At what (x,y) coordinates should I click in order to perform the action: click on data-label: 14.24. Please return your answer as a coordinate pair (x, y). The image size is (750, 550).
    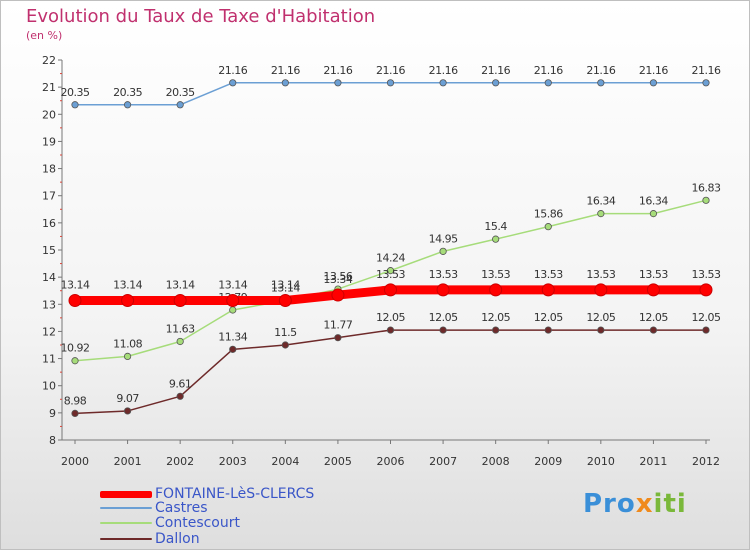
    Looking at the image, I should click on (390, 258).